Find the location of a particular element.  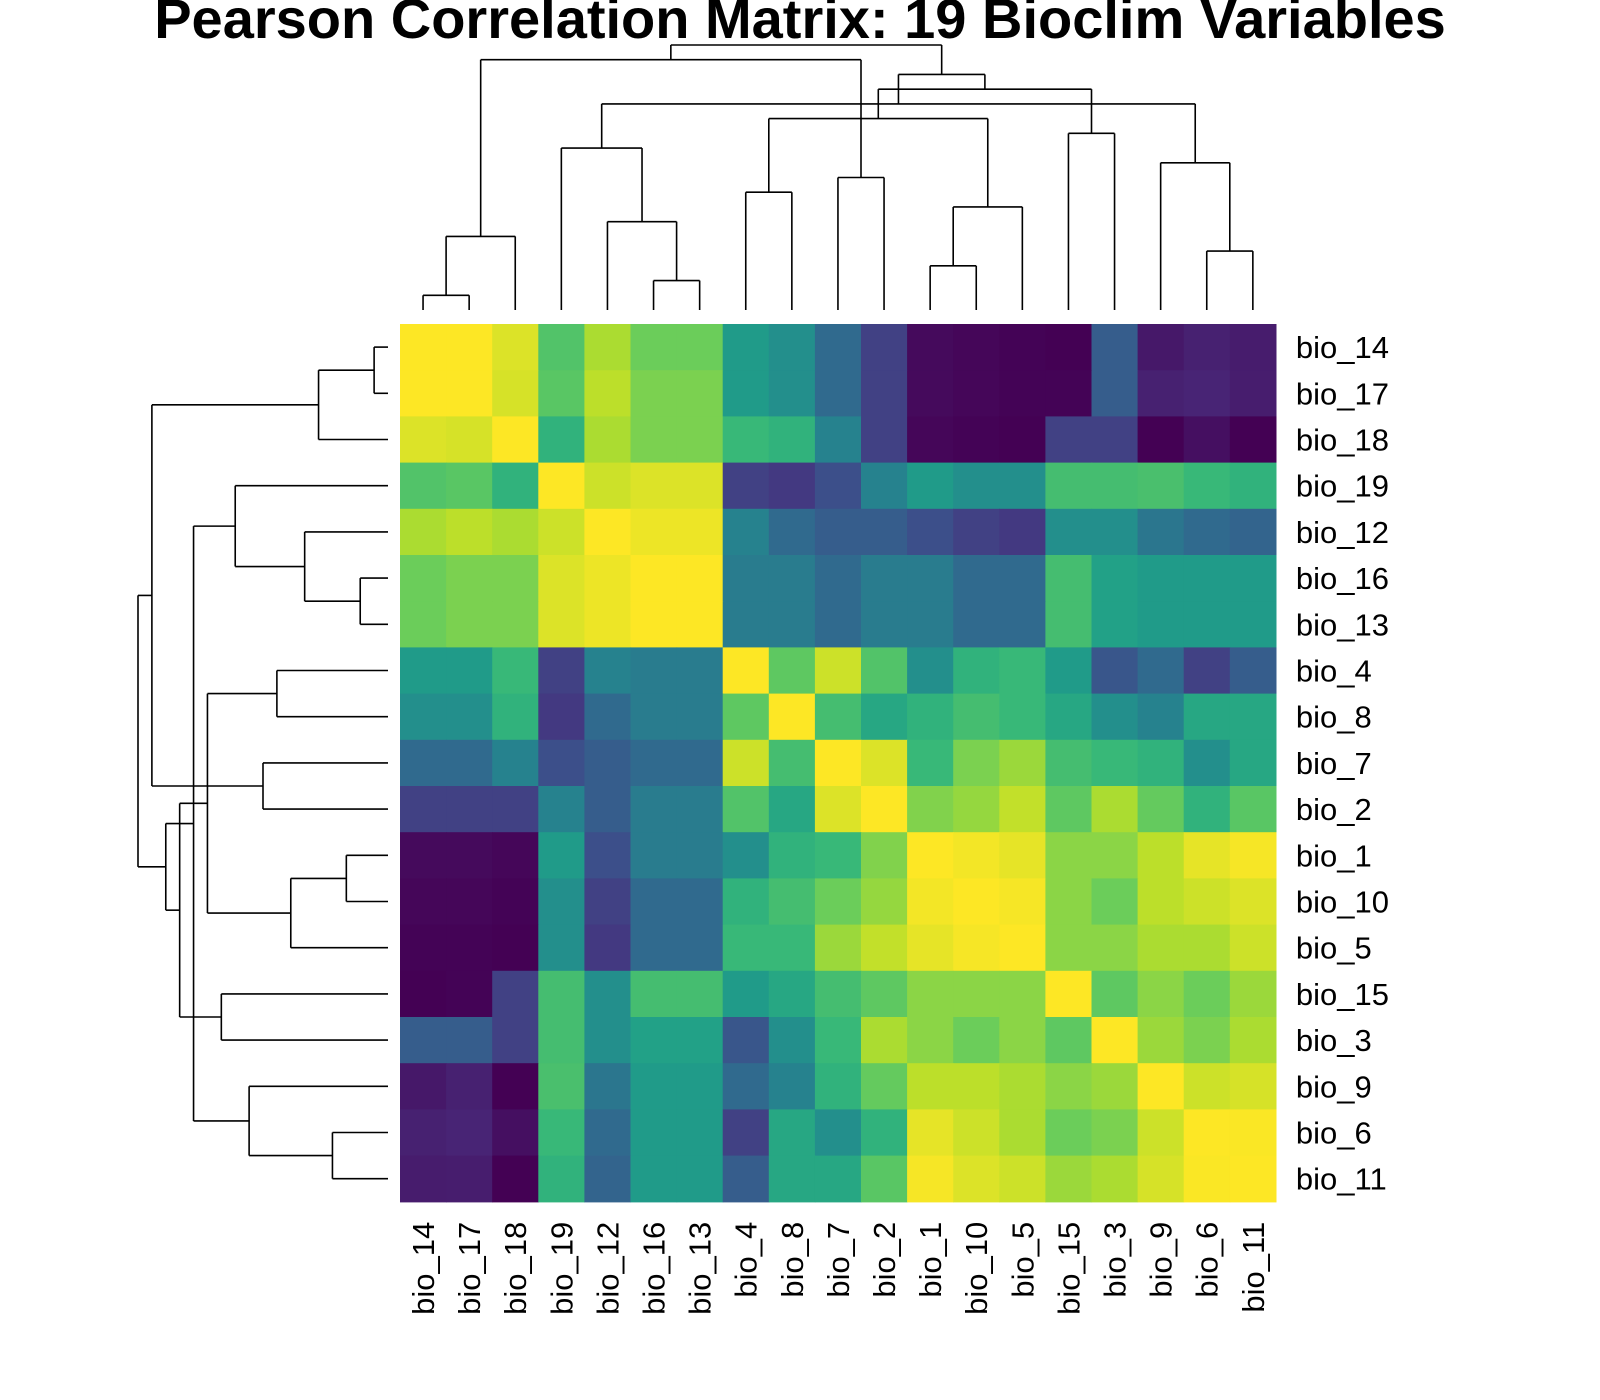

column-dendrogram is located at coordinates (838, 177).